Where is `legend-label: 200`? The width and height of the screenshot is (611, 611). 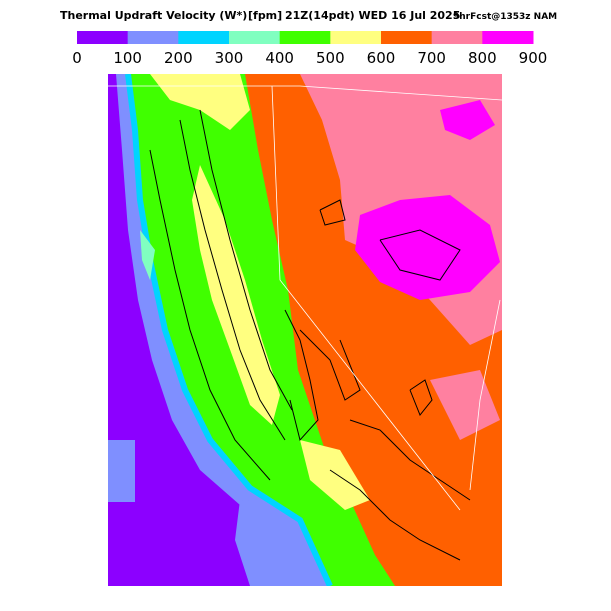 legend-label: 200 is located at coordinates (178, 58).